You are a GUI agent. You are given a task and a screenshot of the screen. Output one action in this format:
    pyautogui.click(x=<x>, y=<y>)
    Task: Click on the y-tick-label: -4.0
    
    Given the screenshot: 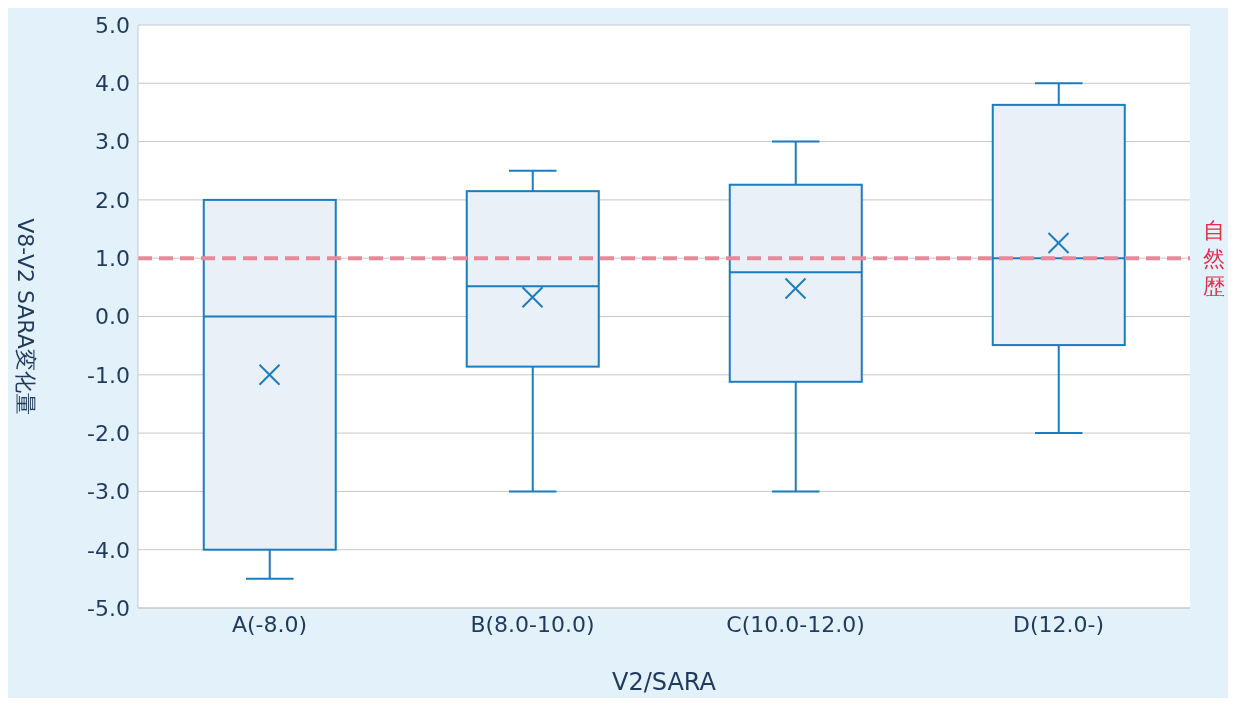 What is the action you would take?
    pyautogui.click(x=108, y=550)
    